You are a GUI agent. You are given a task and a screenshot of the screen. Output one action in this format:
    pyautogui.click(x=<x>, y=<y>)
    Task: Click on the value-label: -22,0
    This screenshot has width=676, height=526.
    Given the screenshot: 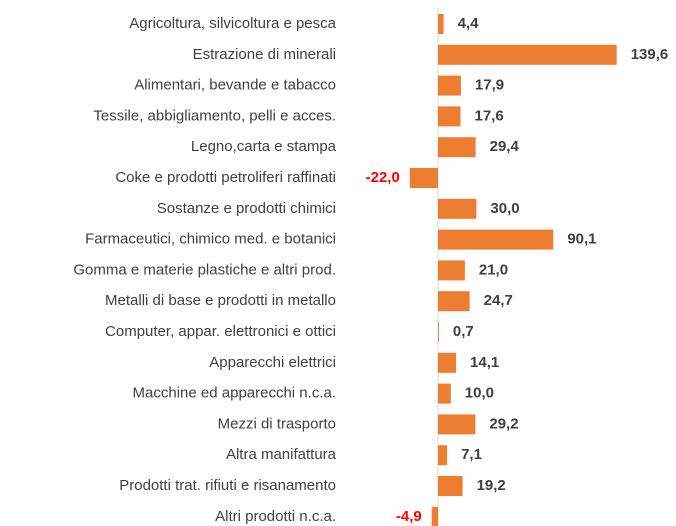 What is the action you would take?
    pyautogui.click(x=383, y=177)
    